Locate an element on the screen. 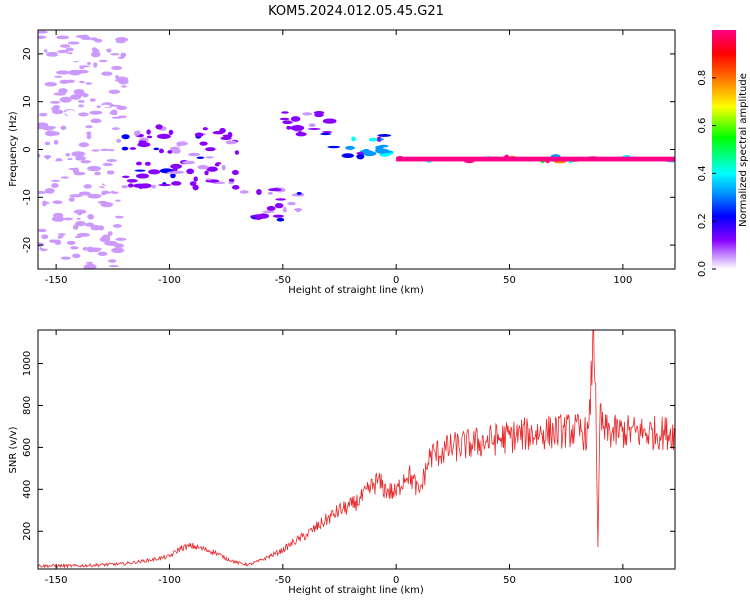 Image resolution: width=750 pixels, height=600 pixels. colorbar-label: Normalized spectral amplitude is located at coordinates (743, 150).